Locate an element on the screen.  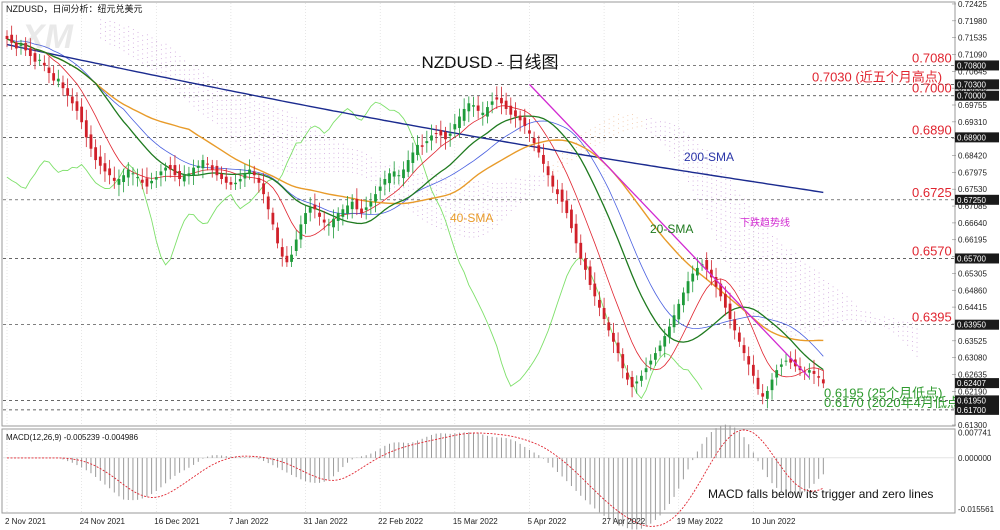
price-tag-text: 0.70300 is located at coordinates (971, 84).